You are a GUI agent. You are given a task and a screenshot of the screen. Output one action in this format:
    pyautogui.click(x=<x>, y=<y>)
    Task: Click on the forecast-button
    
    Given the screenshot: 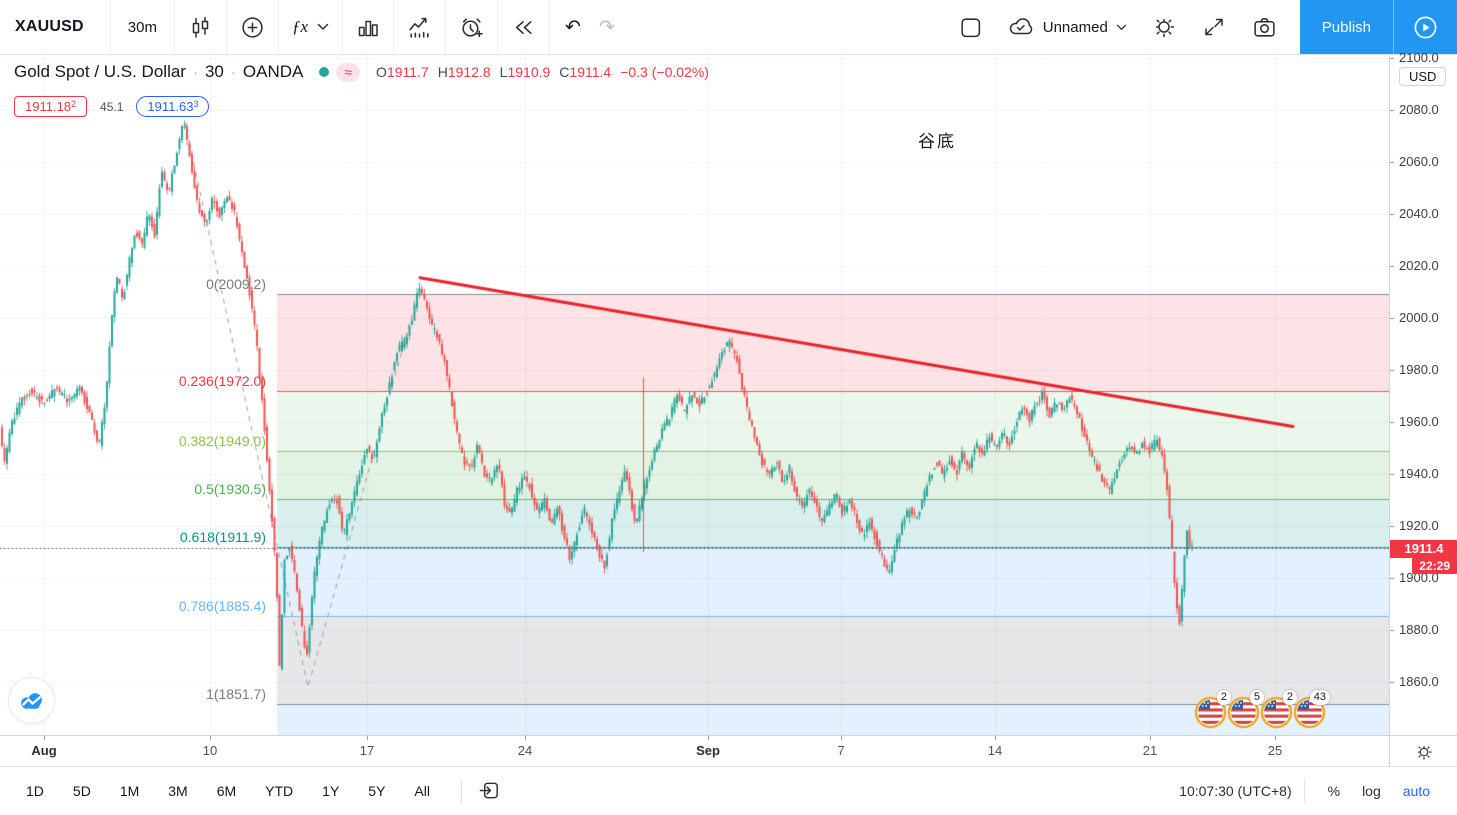 What is the action you would take?
    pyautogui.click(x=419, y=27)
    